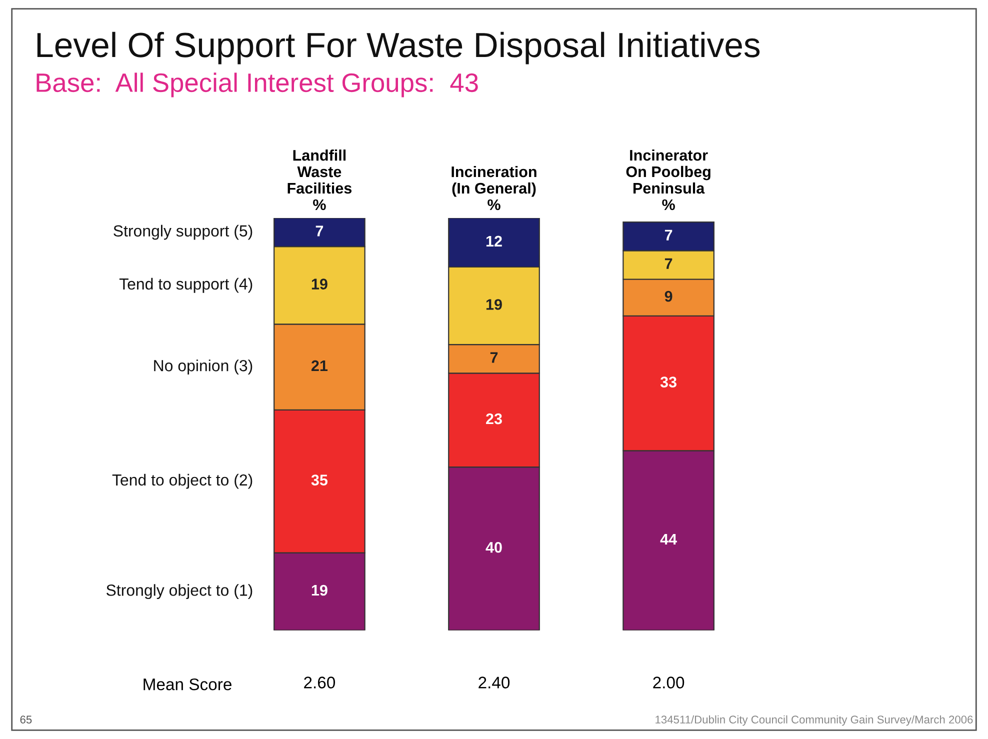 This screenshot has width=988, height=739. Describe the element at coordinates (26, 720) in the screenshot. I see `text: 65` at that location.